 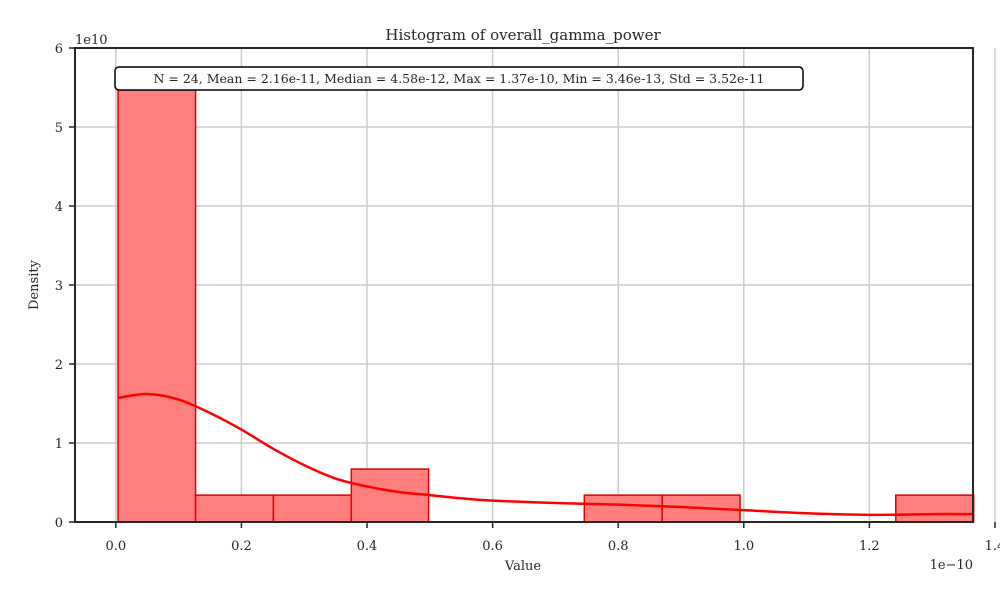 What do you see at coordinates (115, 546) in the screenshot?
I see `x-tick-label: 0.0` at bounding box center [115, 546].